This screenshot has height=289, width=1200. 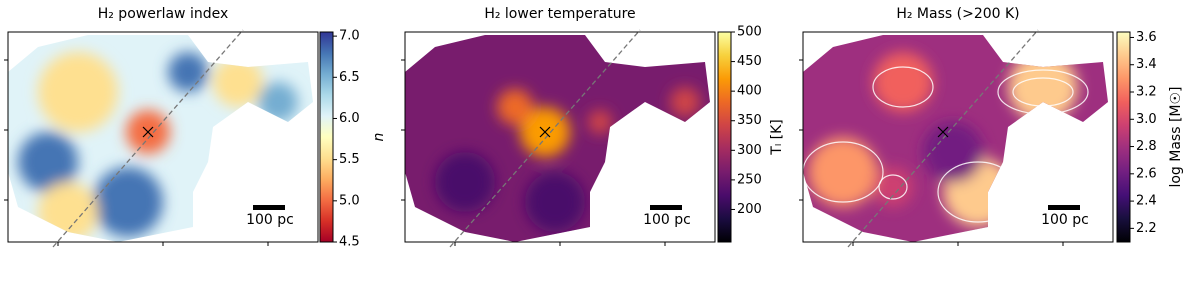 I want to click on colorbar-label: Tₗ [K], so click(x=777, y=137).